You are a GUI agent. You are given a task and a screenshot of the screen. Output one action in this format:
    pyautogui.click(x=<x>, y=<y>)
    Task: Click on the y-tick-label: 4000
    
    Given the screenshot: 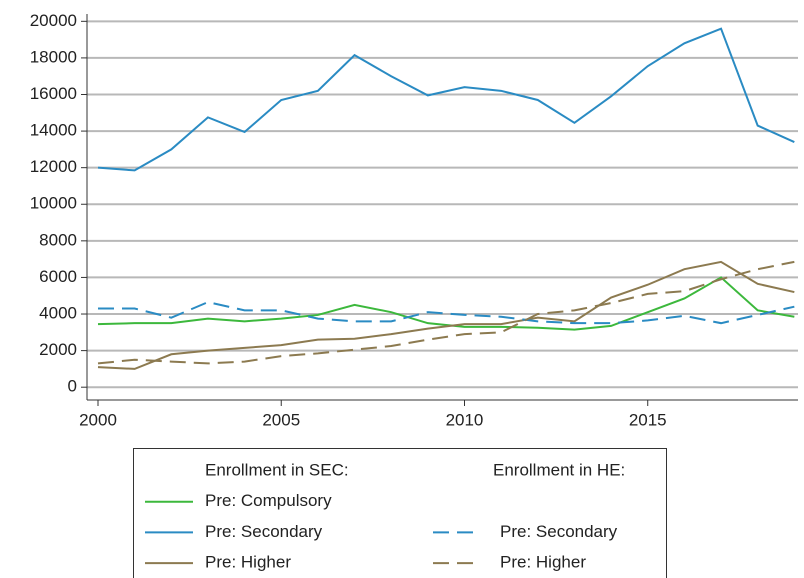 What is the action you would take?
    pyautogui.click(x=58, y=313)
    